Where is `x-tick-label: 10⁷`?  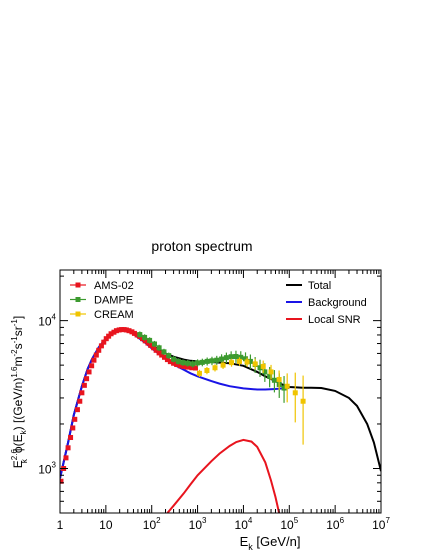
x-tick-label: 10⁷ is located at coordinates (381, 524).